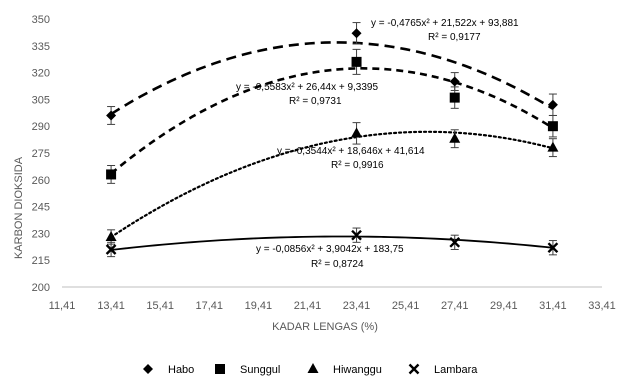 The width and height of the screenshot is (621, 387). I want to click on legend-label-habo: Habo, so click(181, 370).